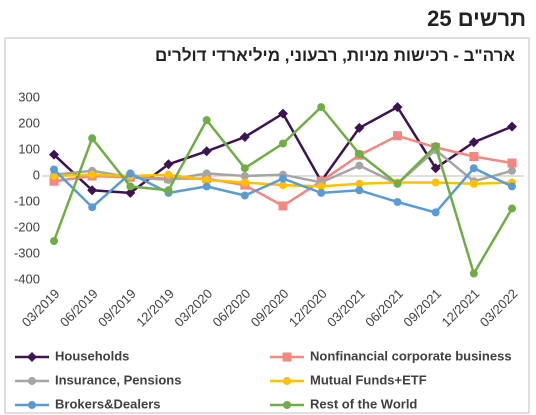 The height and width of the screenshot is (415, 536). Describe the element at coordinates (29, 122) in the screenshot. I see `y-tick-label: 200` at that location.